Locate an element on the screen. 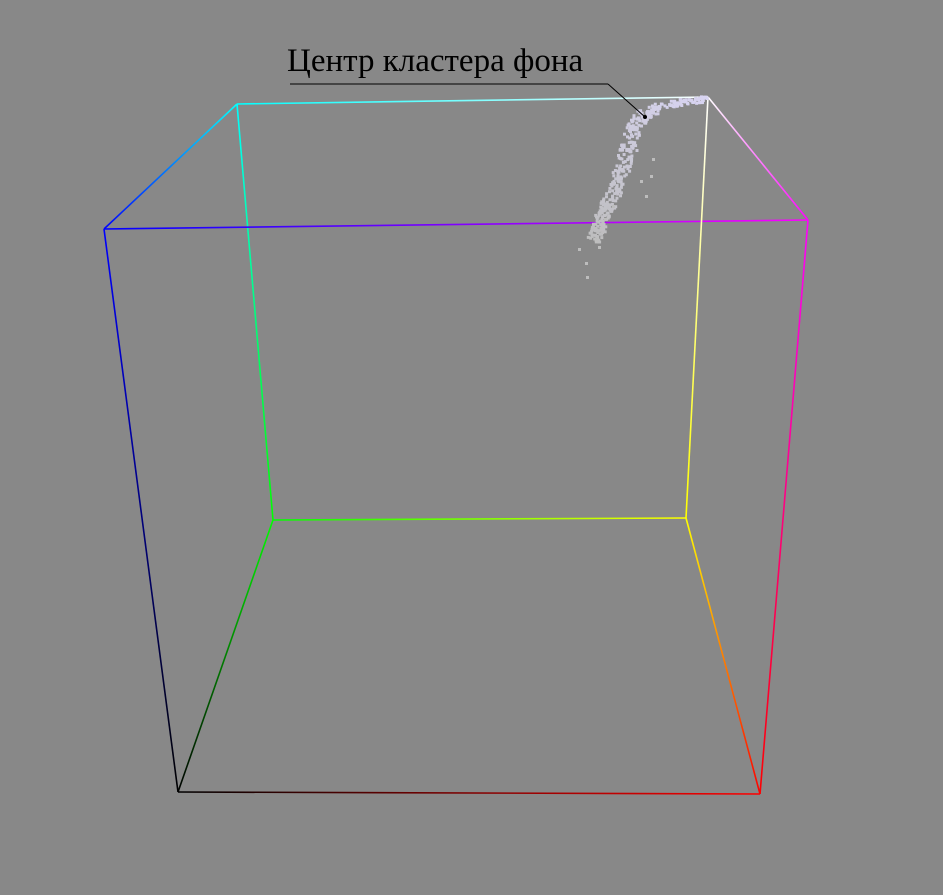 The width and height of the screenshot is (943, 895). cube-edge-magenta-white is located at coordinates (758, 158).